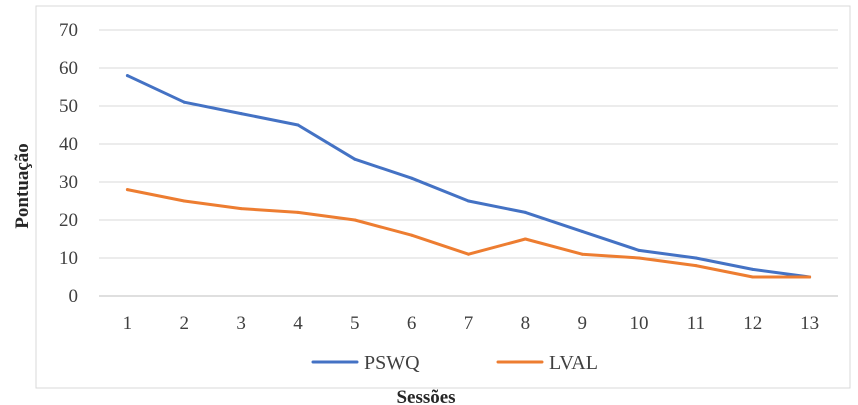  Describe the element at coordinates (185, 323) in the screenshot. I see `x-tick-label: 2` at that location.